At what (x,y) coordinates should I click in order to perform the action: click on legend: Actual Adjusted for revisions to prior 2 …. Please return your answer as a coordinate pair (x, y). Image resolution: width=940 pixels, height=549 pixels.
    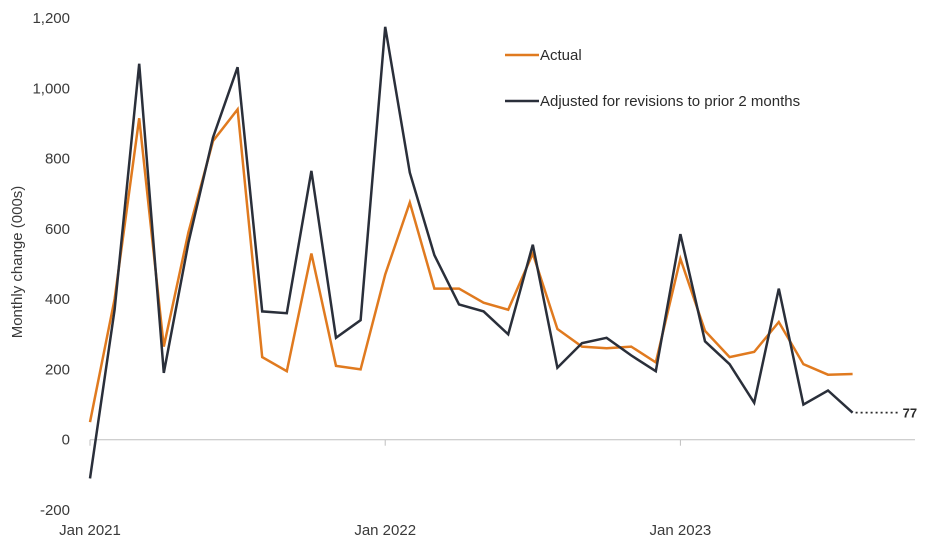
    Looking at the image, I should click on (652, 78).